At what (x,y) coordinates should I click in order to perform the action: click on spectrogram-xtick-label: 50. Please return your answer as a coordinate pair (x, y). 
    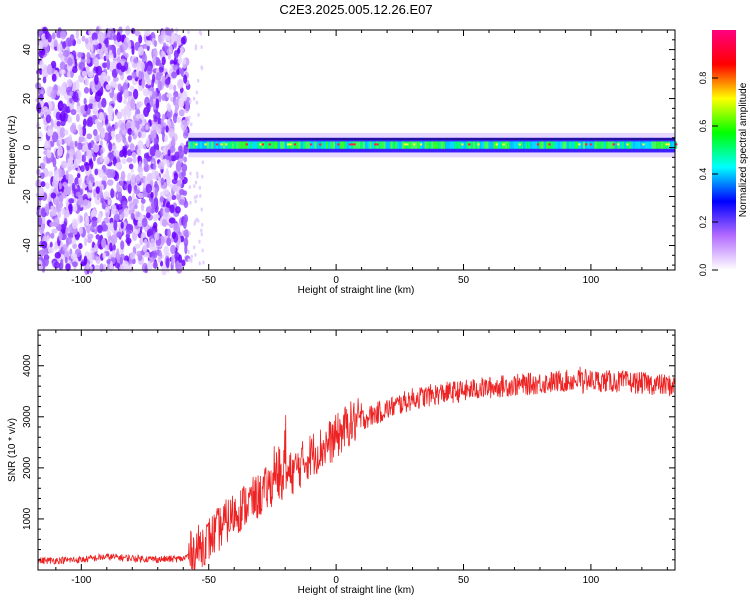
    Looking at the image, I should click on (464, 280).